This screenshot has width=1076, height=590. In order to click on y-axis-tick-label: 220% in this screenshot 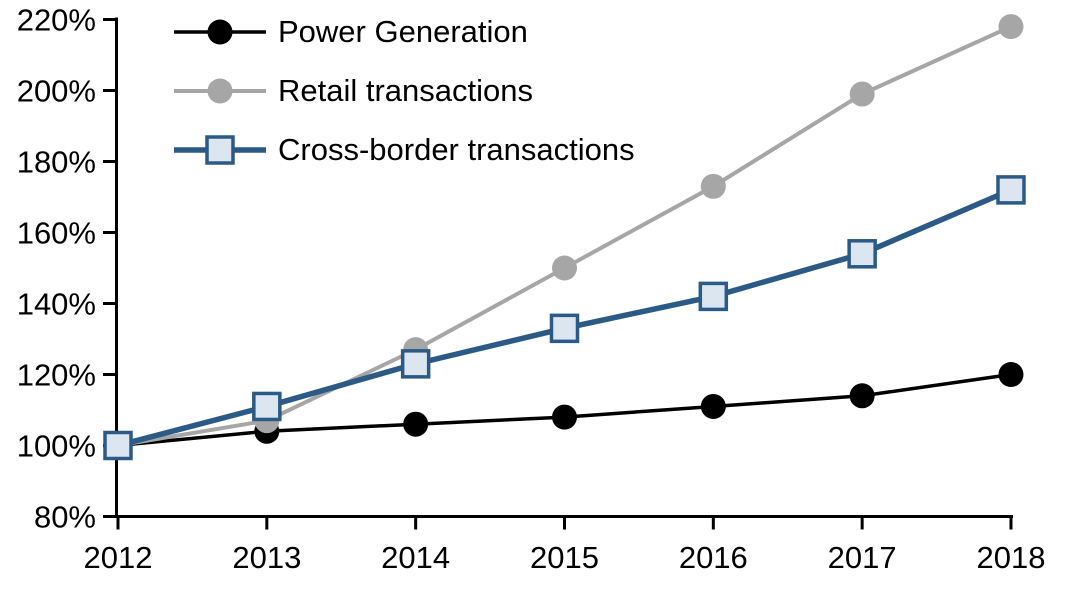, I will do `click(56, 20)`.